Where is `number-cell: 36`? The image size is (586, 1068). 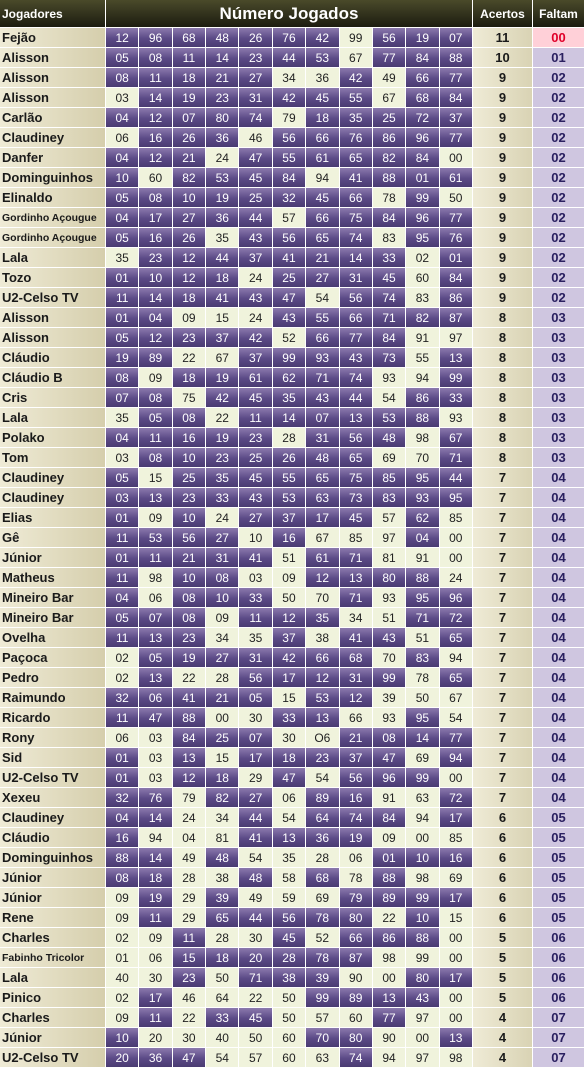
number-cell: 36 is located at coordinates (323, 78).